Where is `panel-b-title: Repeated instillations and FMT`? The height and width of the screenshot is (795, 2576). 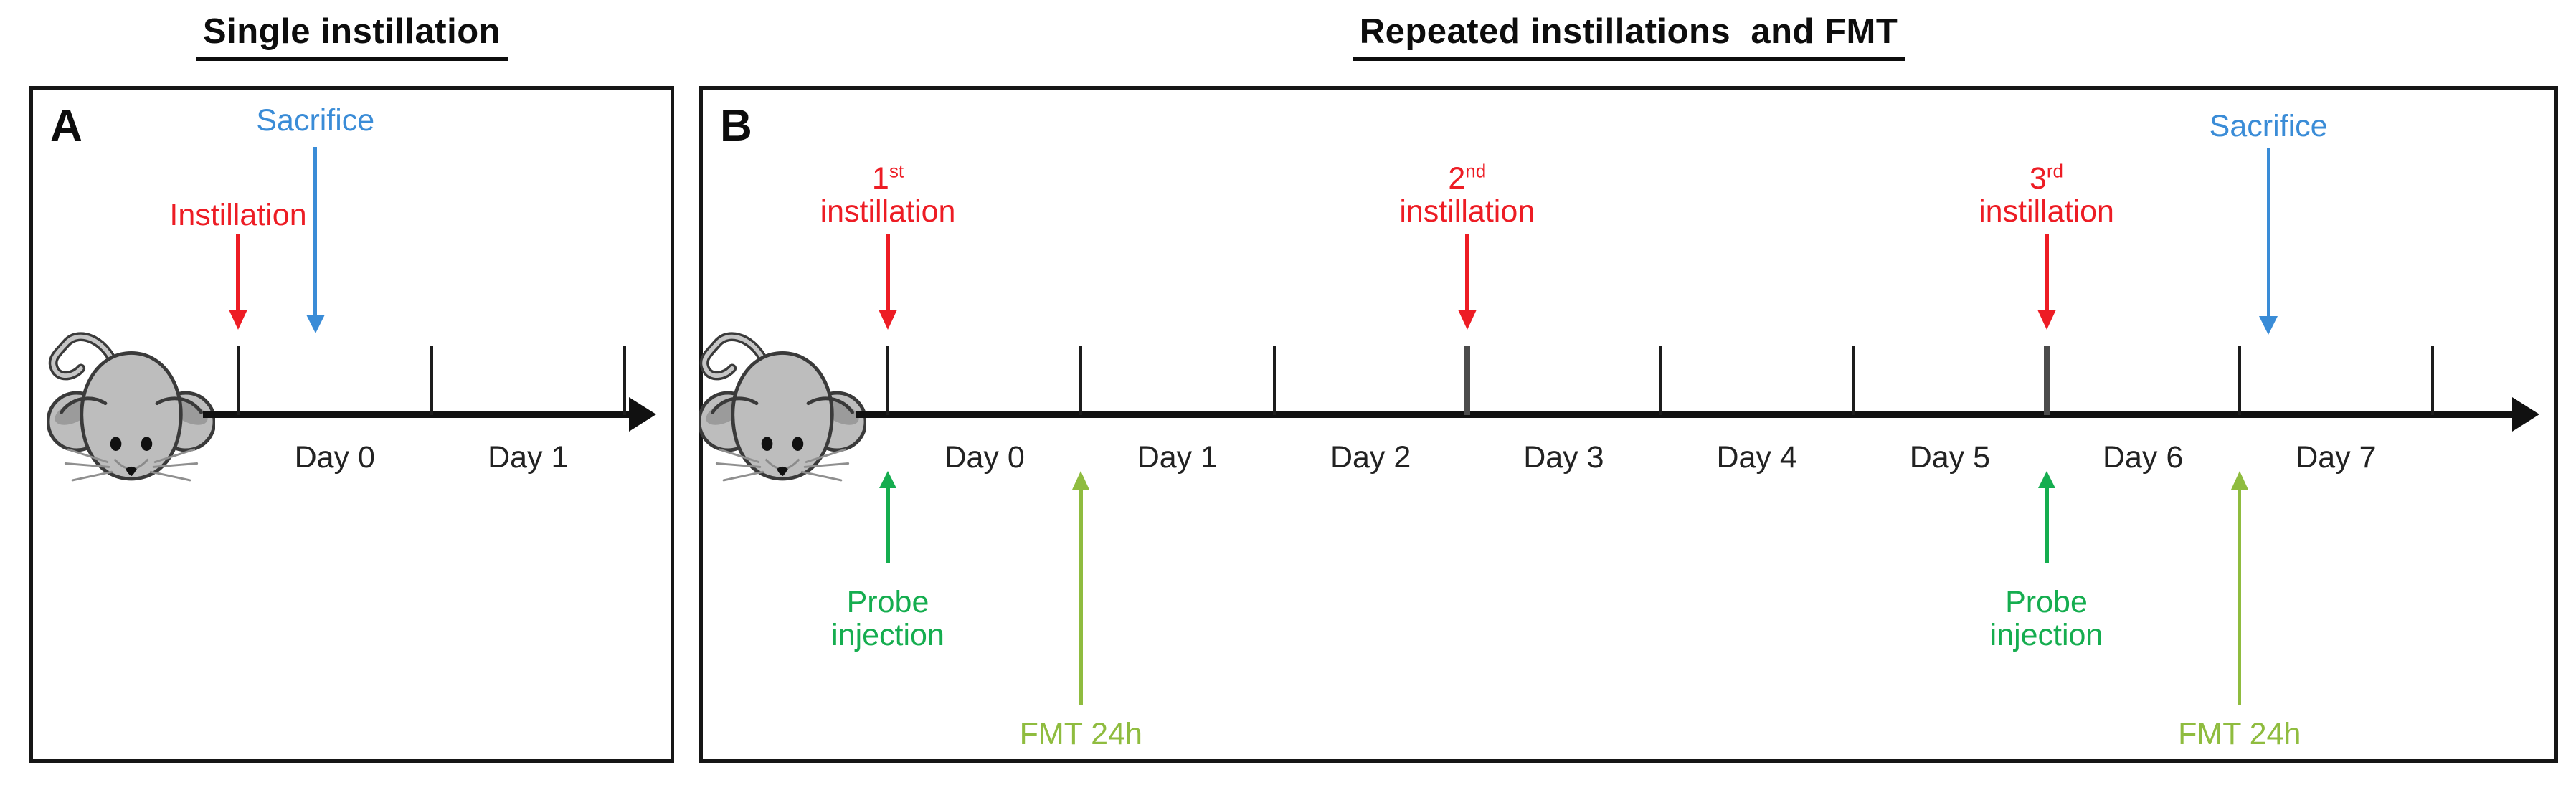 panel-b-title: Repeated instillations and FMT is located at coordinates (1628, 43).